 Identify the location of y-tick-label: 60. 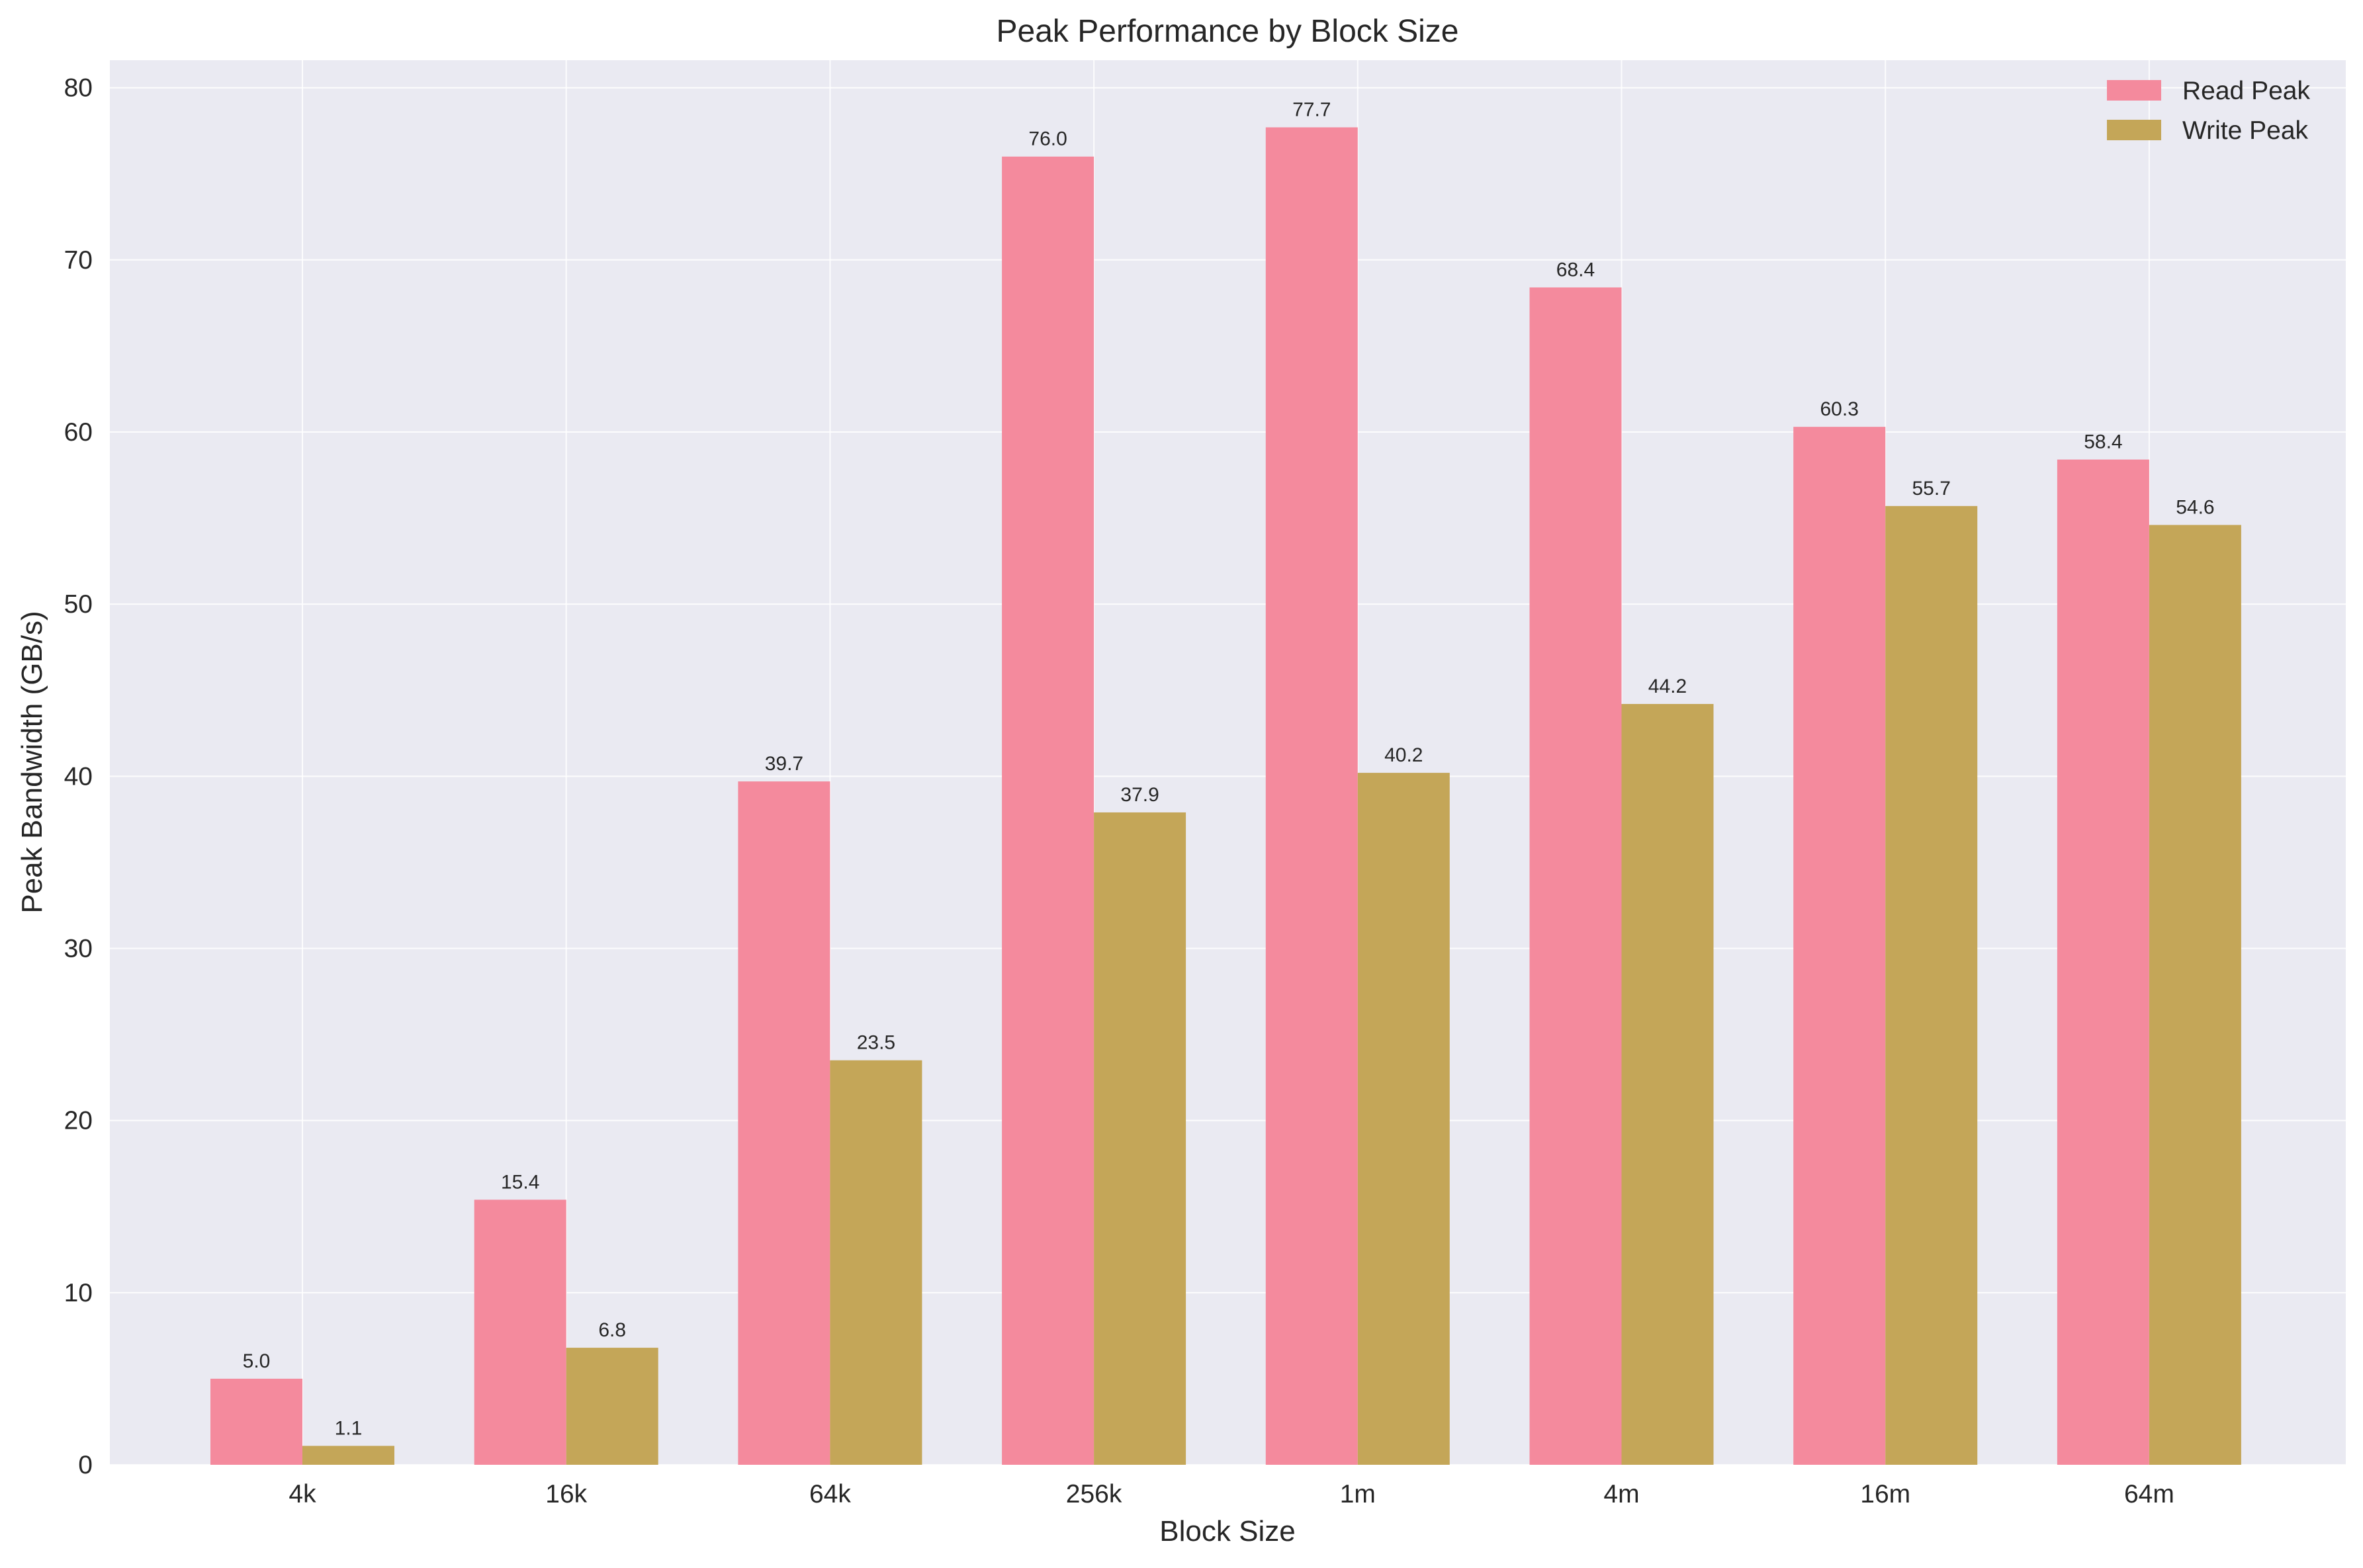
(78, 433).